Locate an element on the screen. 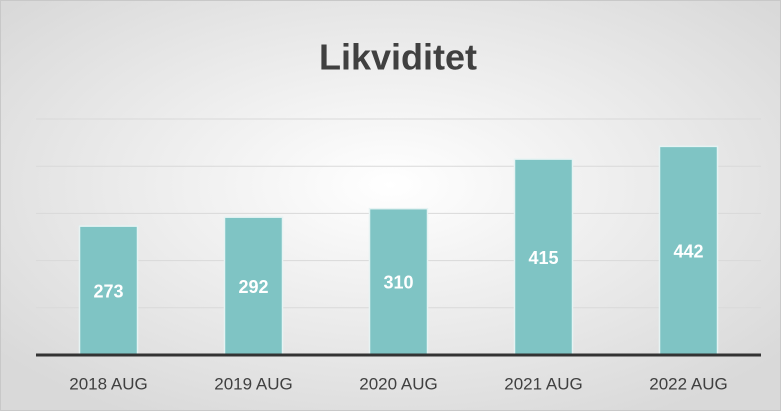 The height and width of the screenshot is (412, 782). x-tick-label: 2022 AUG is located at coordinates (688, 383).